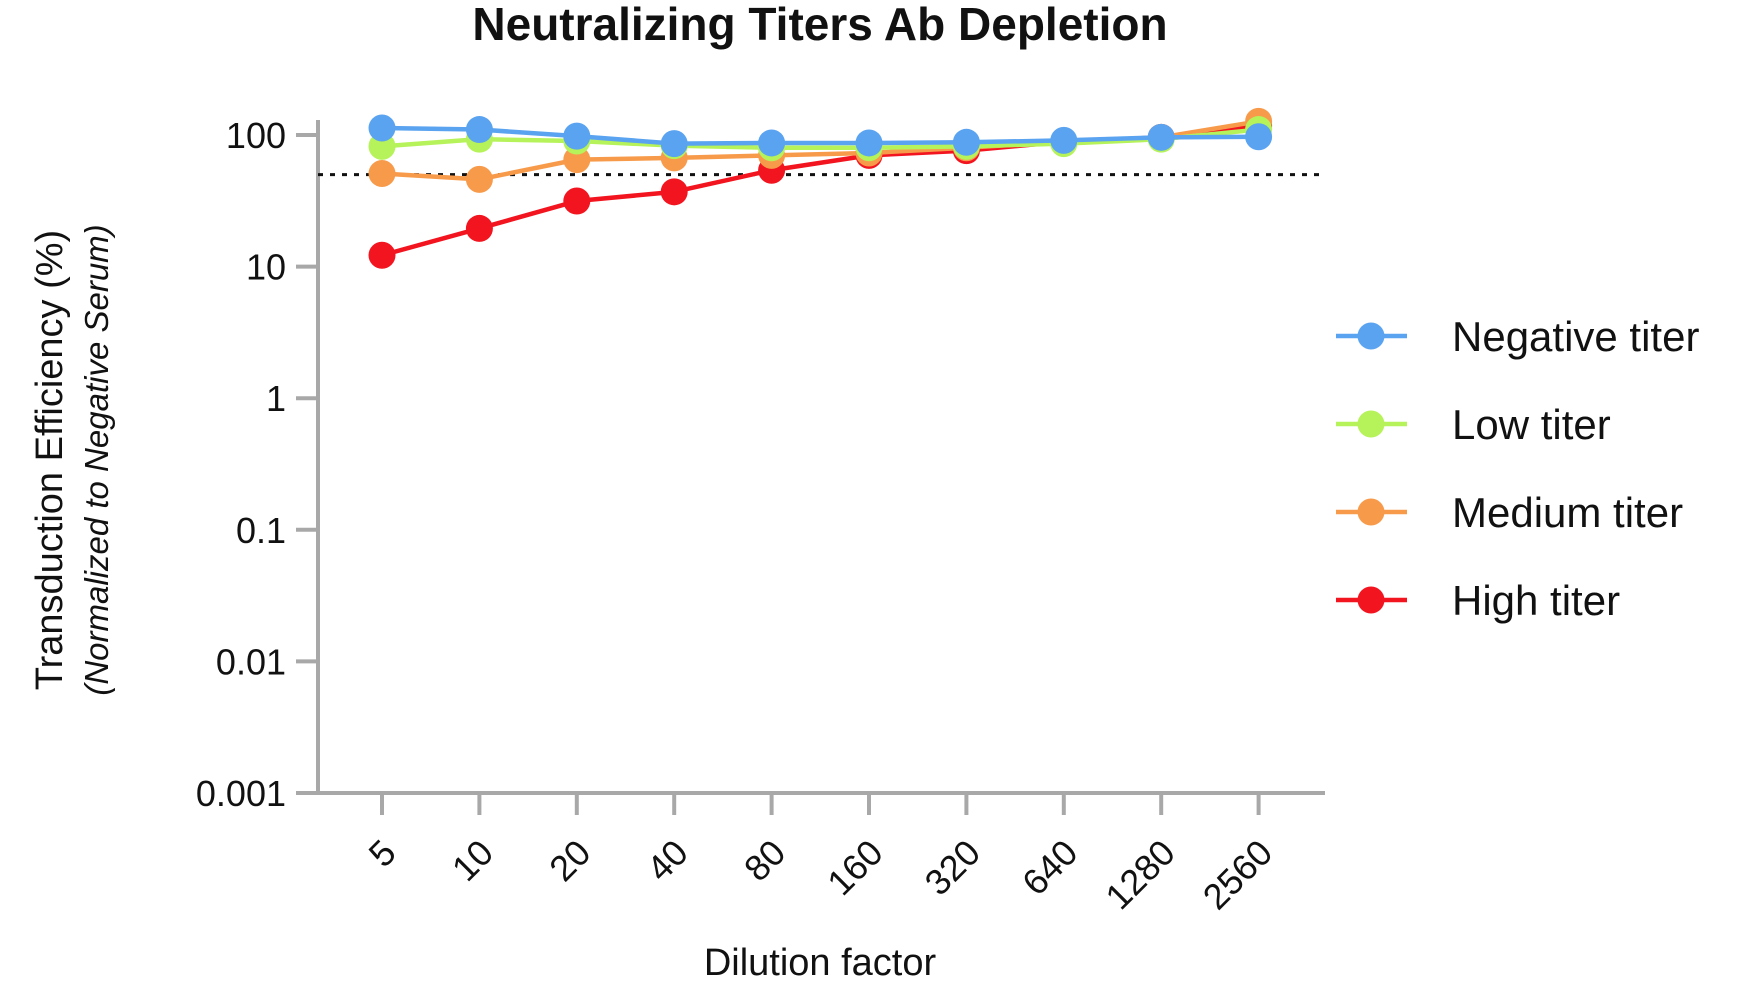  I want to click on x-tick-label: 80, so click(764, 860).